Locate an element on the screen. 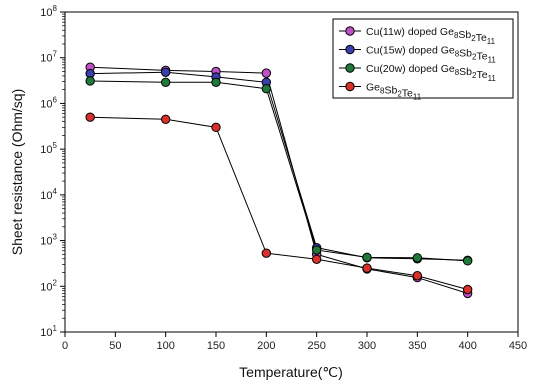 The width and height of the screenshot is (537, 385). y-tick-label: 10³ is located at coordinates (48, 240).